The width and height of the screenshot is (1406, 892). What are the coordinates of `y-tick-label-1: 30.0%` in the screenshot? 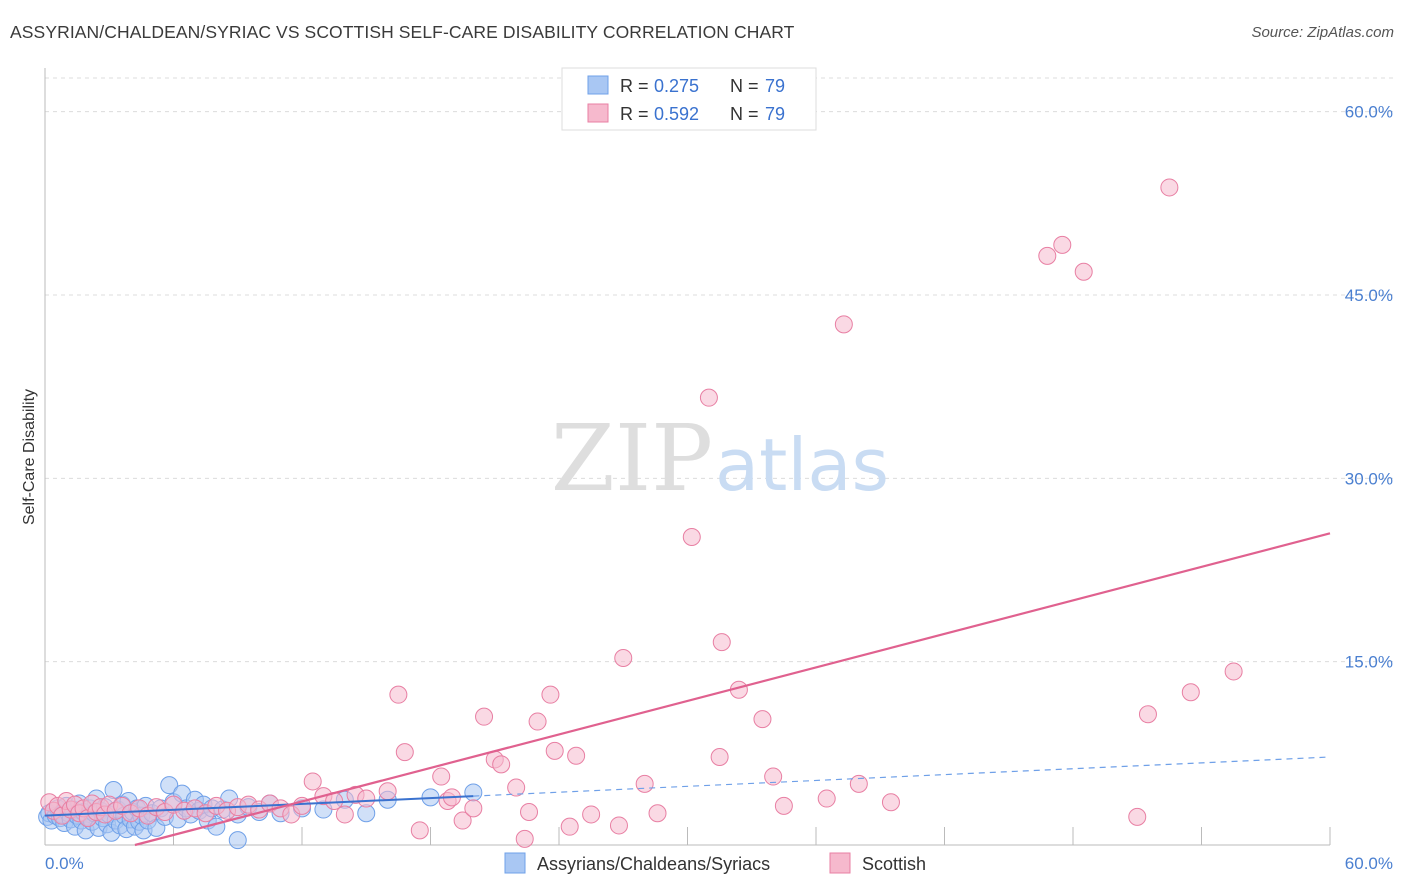 It's located at (1369, 478).